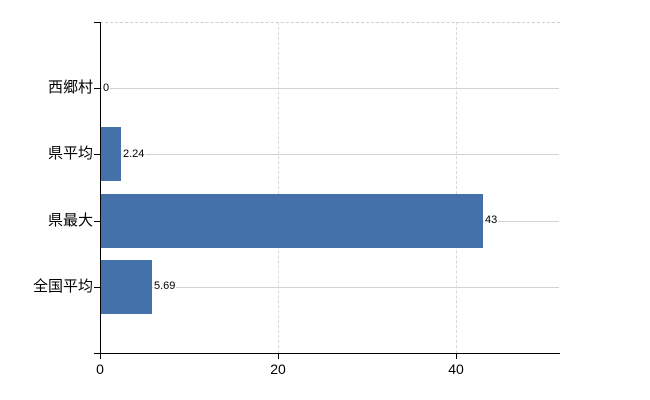  I want to click on y-axis-line, so click(100, 187).